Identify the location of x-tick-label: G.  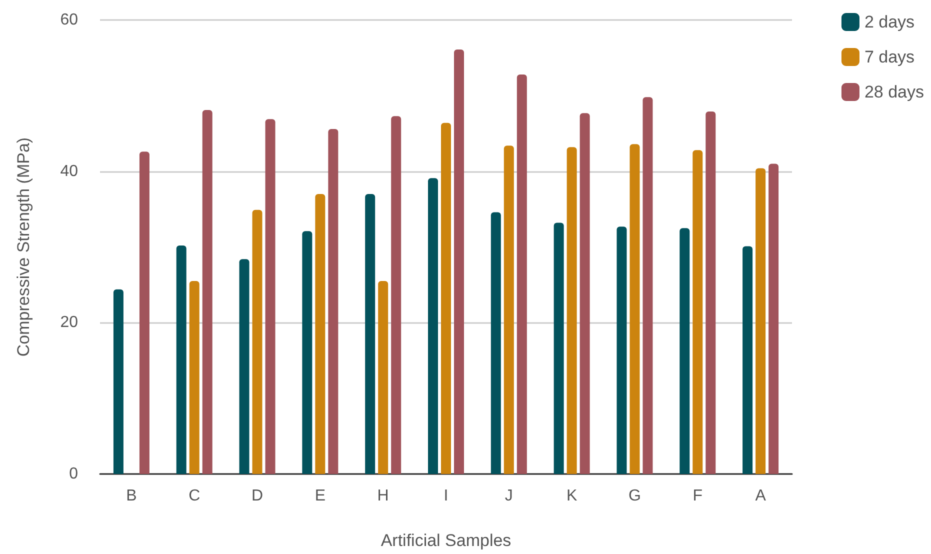
(634, 496).